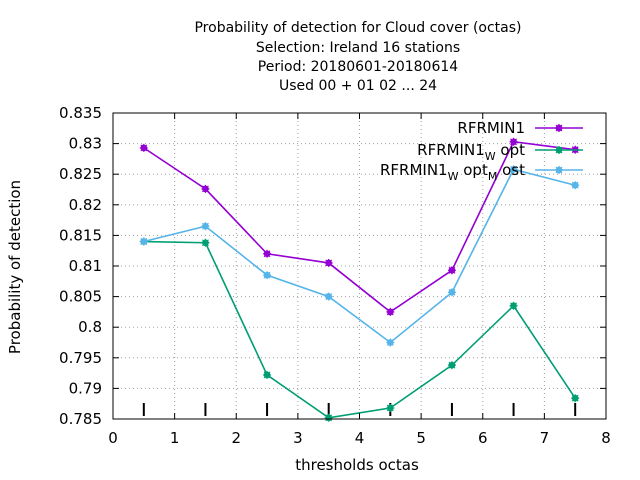 The width and height of the screenshot is (640, 480). I want to click on title-line-4: Used 00 + 01 02 ... 24, so click(358, 86).